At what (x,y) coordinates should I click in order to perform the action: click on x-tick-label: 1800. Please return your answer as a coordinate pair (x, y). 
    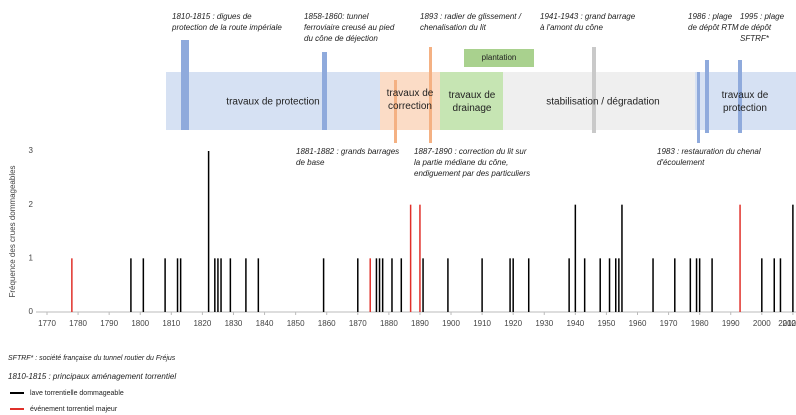
    Looking at the image, I should click on (140, 323).